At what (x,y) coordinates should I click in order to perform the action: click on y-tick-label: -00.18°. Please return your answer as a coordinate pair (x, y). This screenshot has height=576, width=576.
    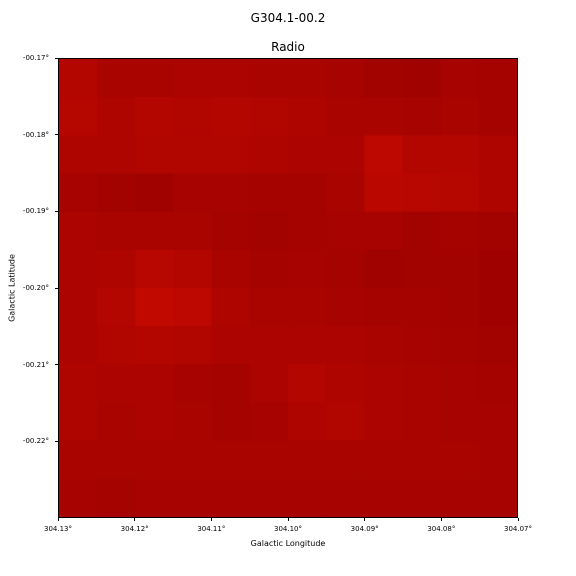
    Looking at the image, I should click on (35, 134).